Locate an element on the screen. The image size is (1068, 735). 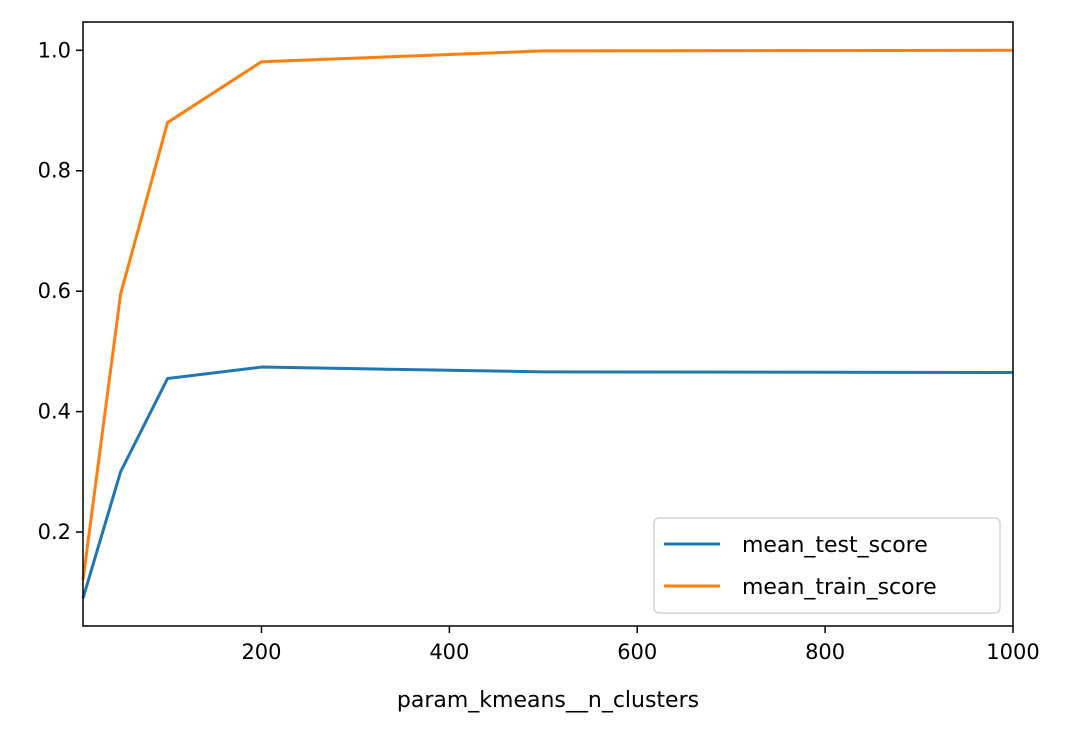
x-tick-label: 400 is located at coordinates (449, 652).